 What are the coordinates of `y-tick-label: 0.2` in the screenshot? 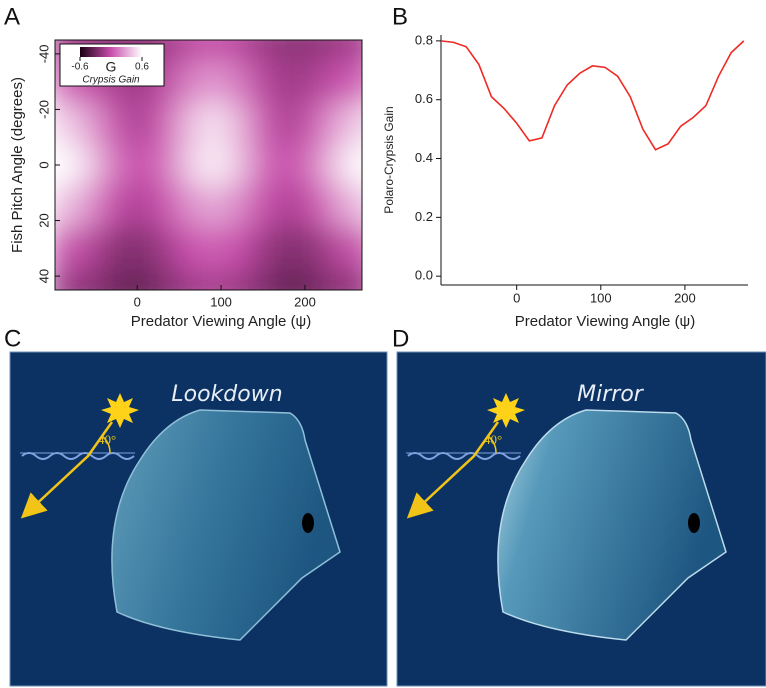 It's located at (424, 216).